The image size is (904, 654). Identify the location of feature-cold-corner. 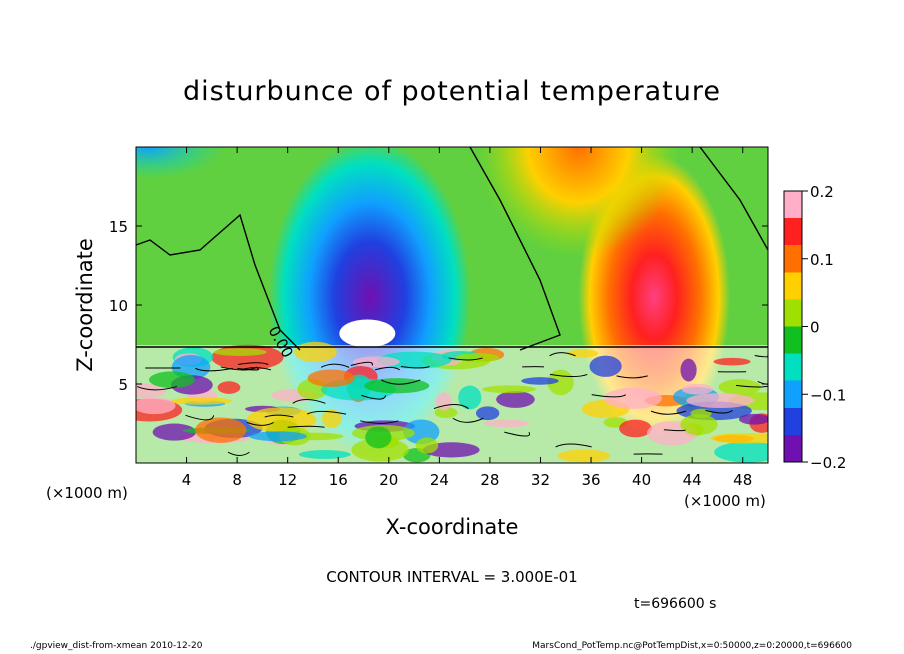
(180, 163).